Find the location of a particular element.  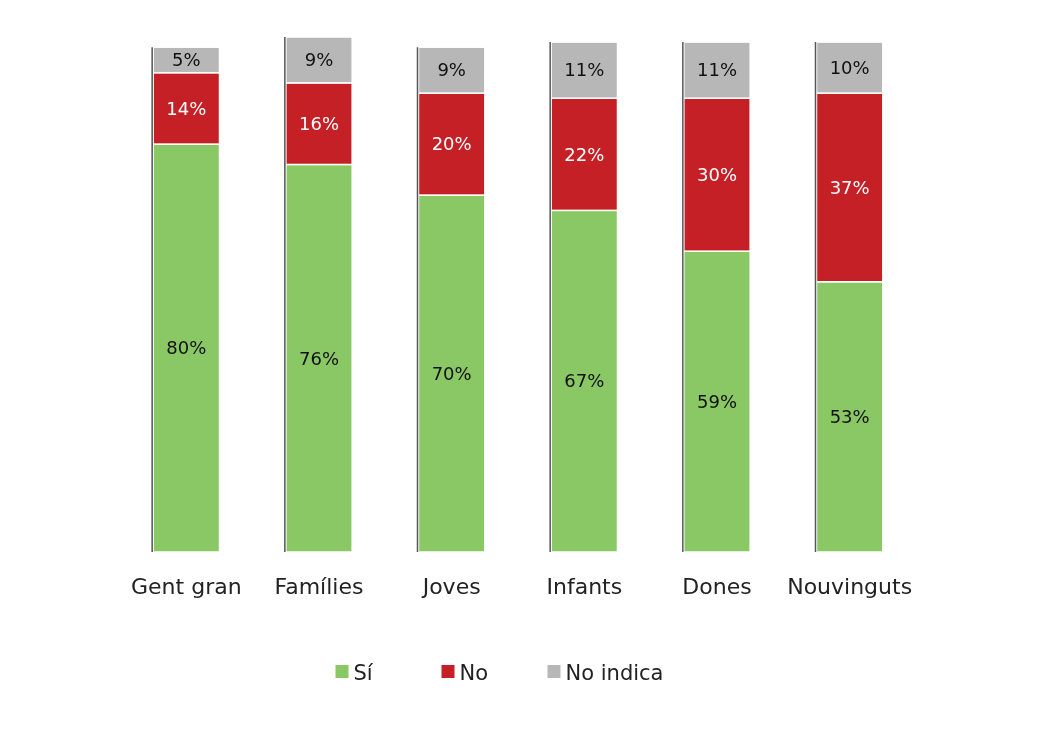

legend-label: No is located at coordinates (474, 673).